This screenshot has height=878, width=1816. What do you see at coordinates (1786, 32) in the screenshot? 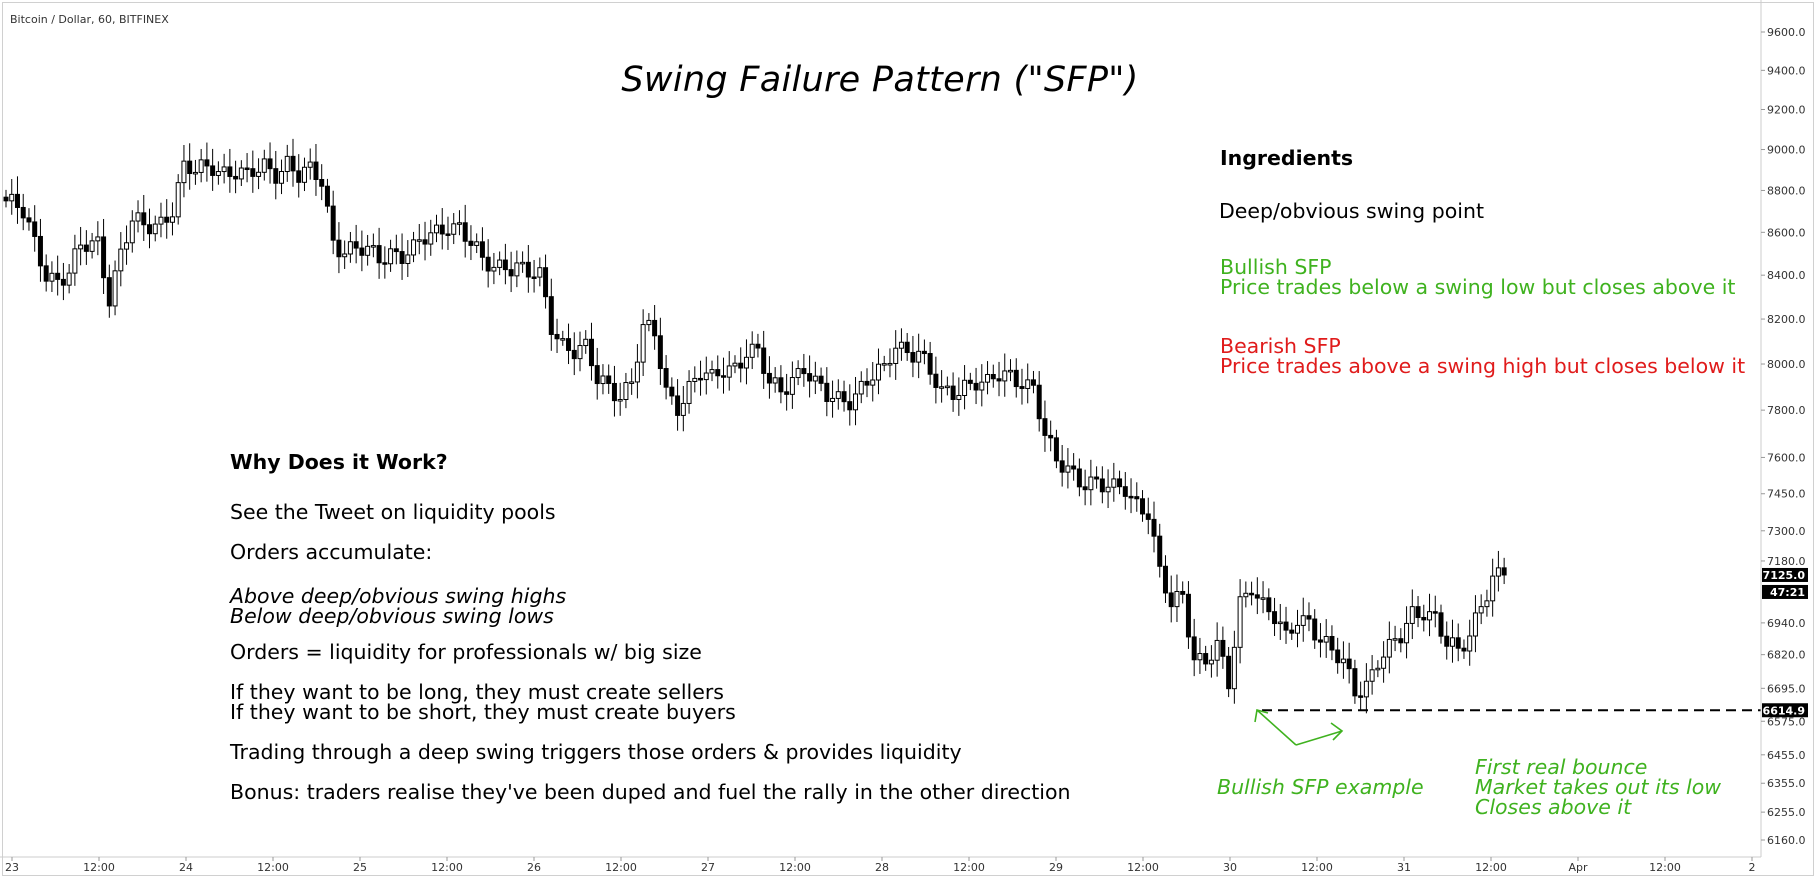
I see `y-tick-label: 9600.0` at bounding box center [1786, 32].